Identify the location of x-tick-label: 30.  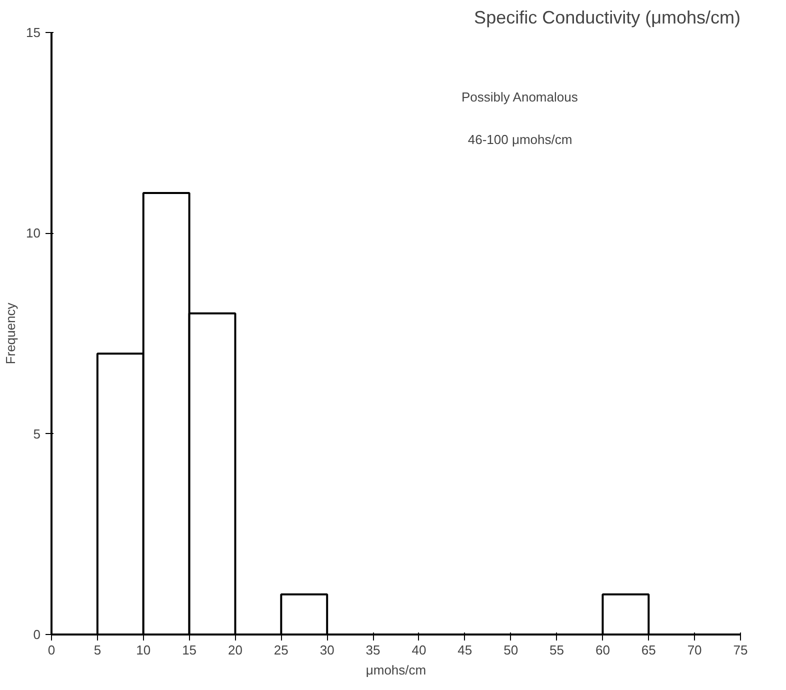
(327, 650).